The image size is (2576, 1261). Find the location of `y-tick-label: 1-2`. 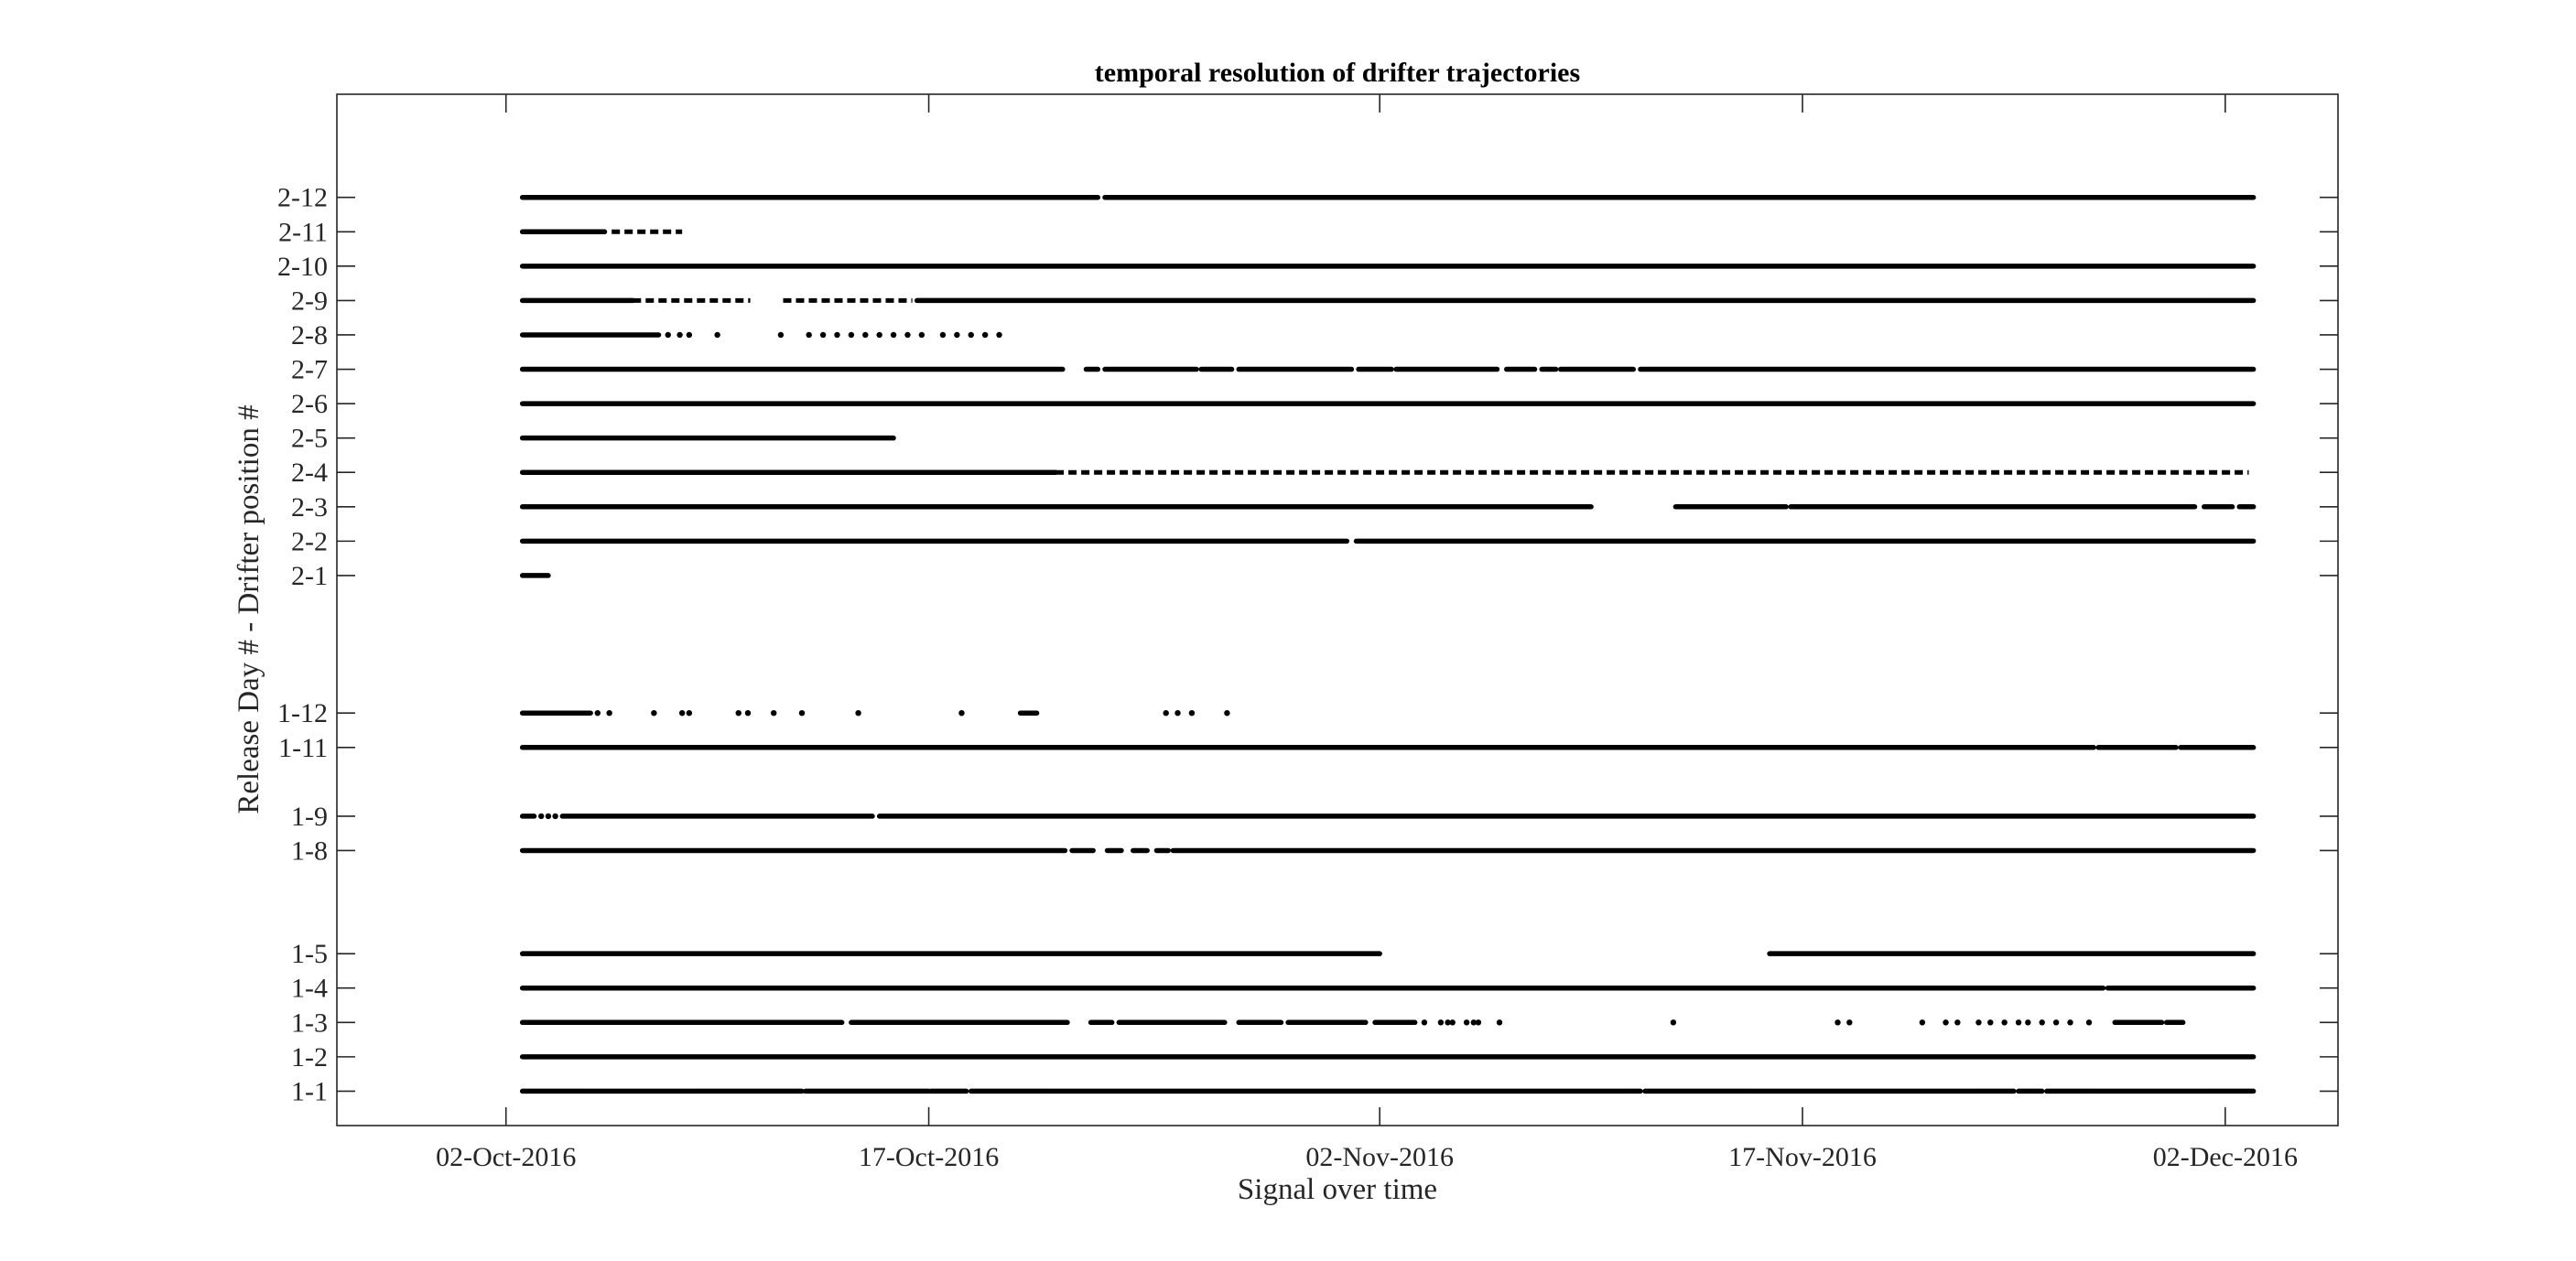

y-tick-label: 1-2 is located at coordinates (310, 1057).